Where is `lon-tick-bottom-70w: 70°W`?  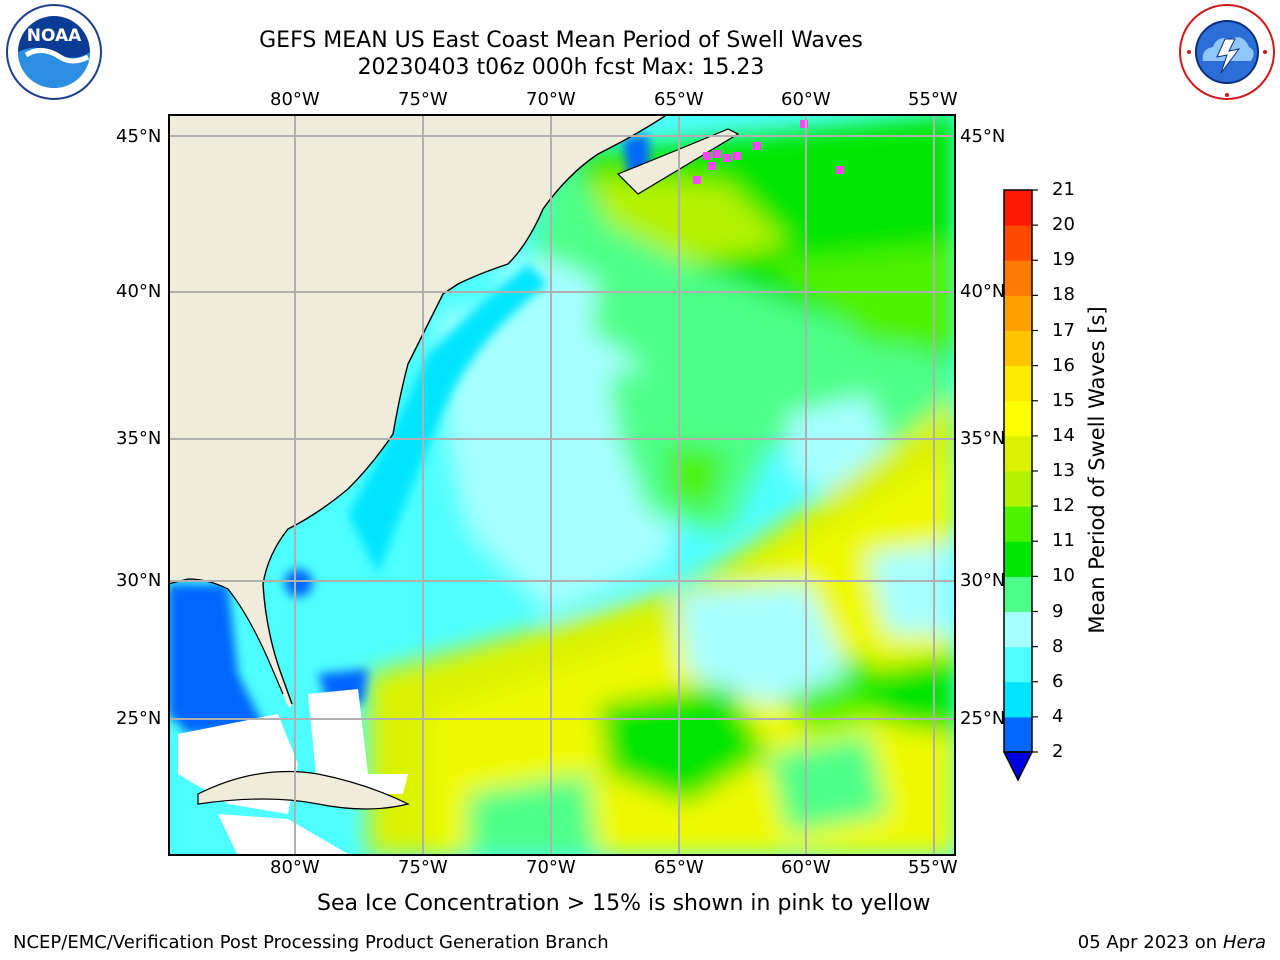
lon-tick-bottom-70w: 70°W is located at coordinates (551, 867).